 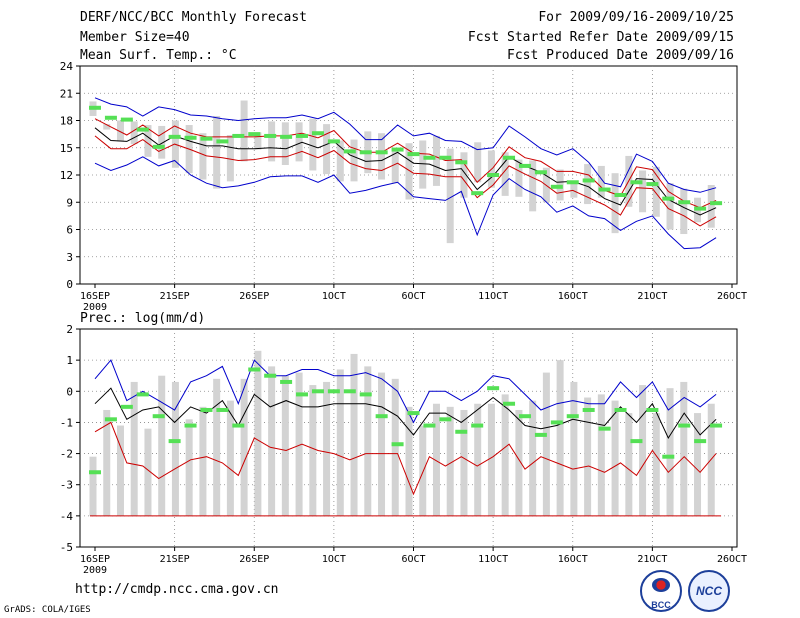 I want to click on x-year-label: 2009, so click(x=95, y=570).